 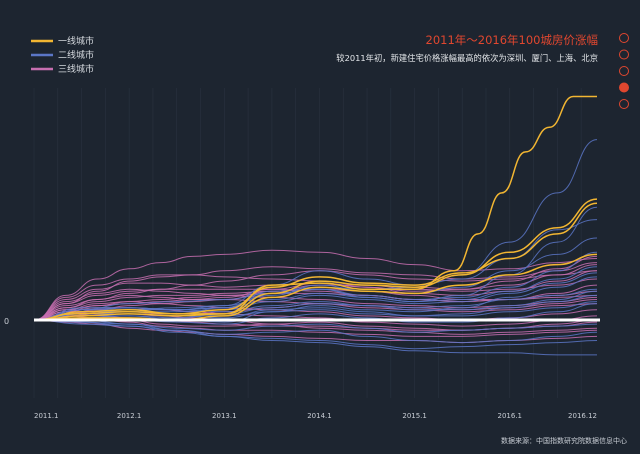 I want to click on legend-label-tier3: 三线城市, so click(x=76, y=69).